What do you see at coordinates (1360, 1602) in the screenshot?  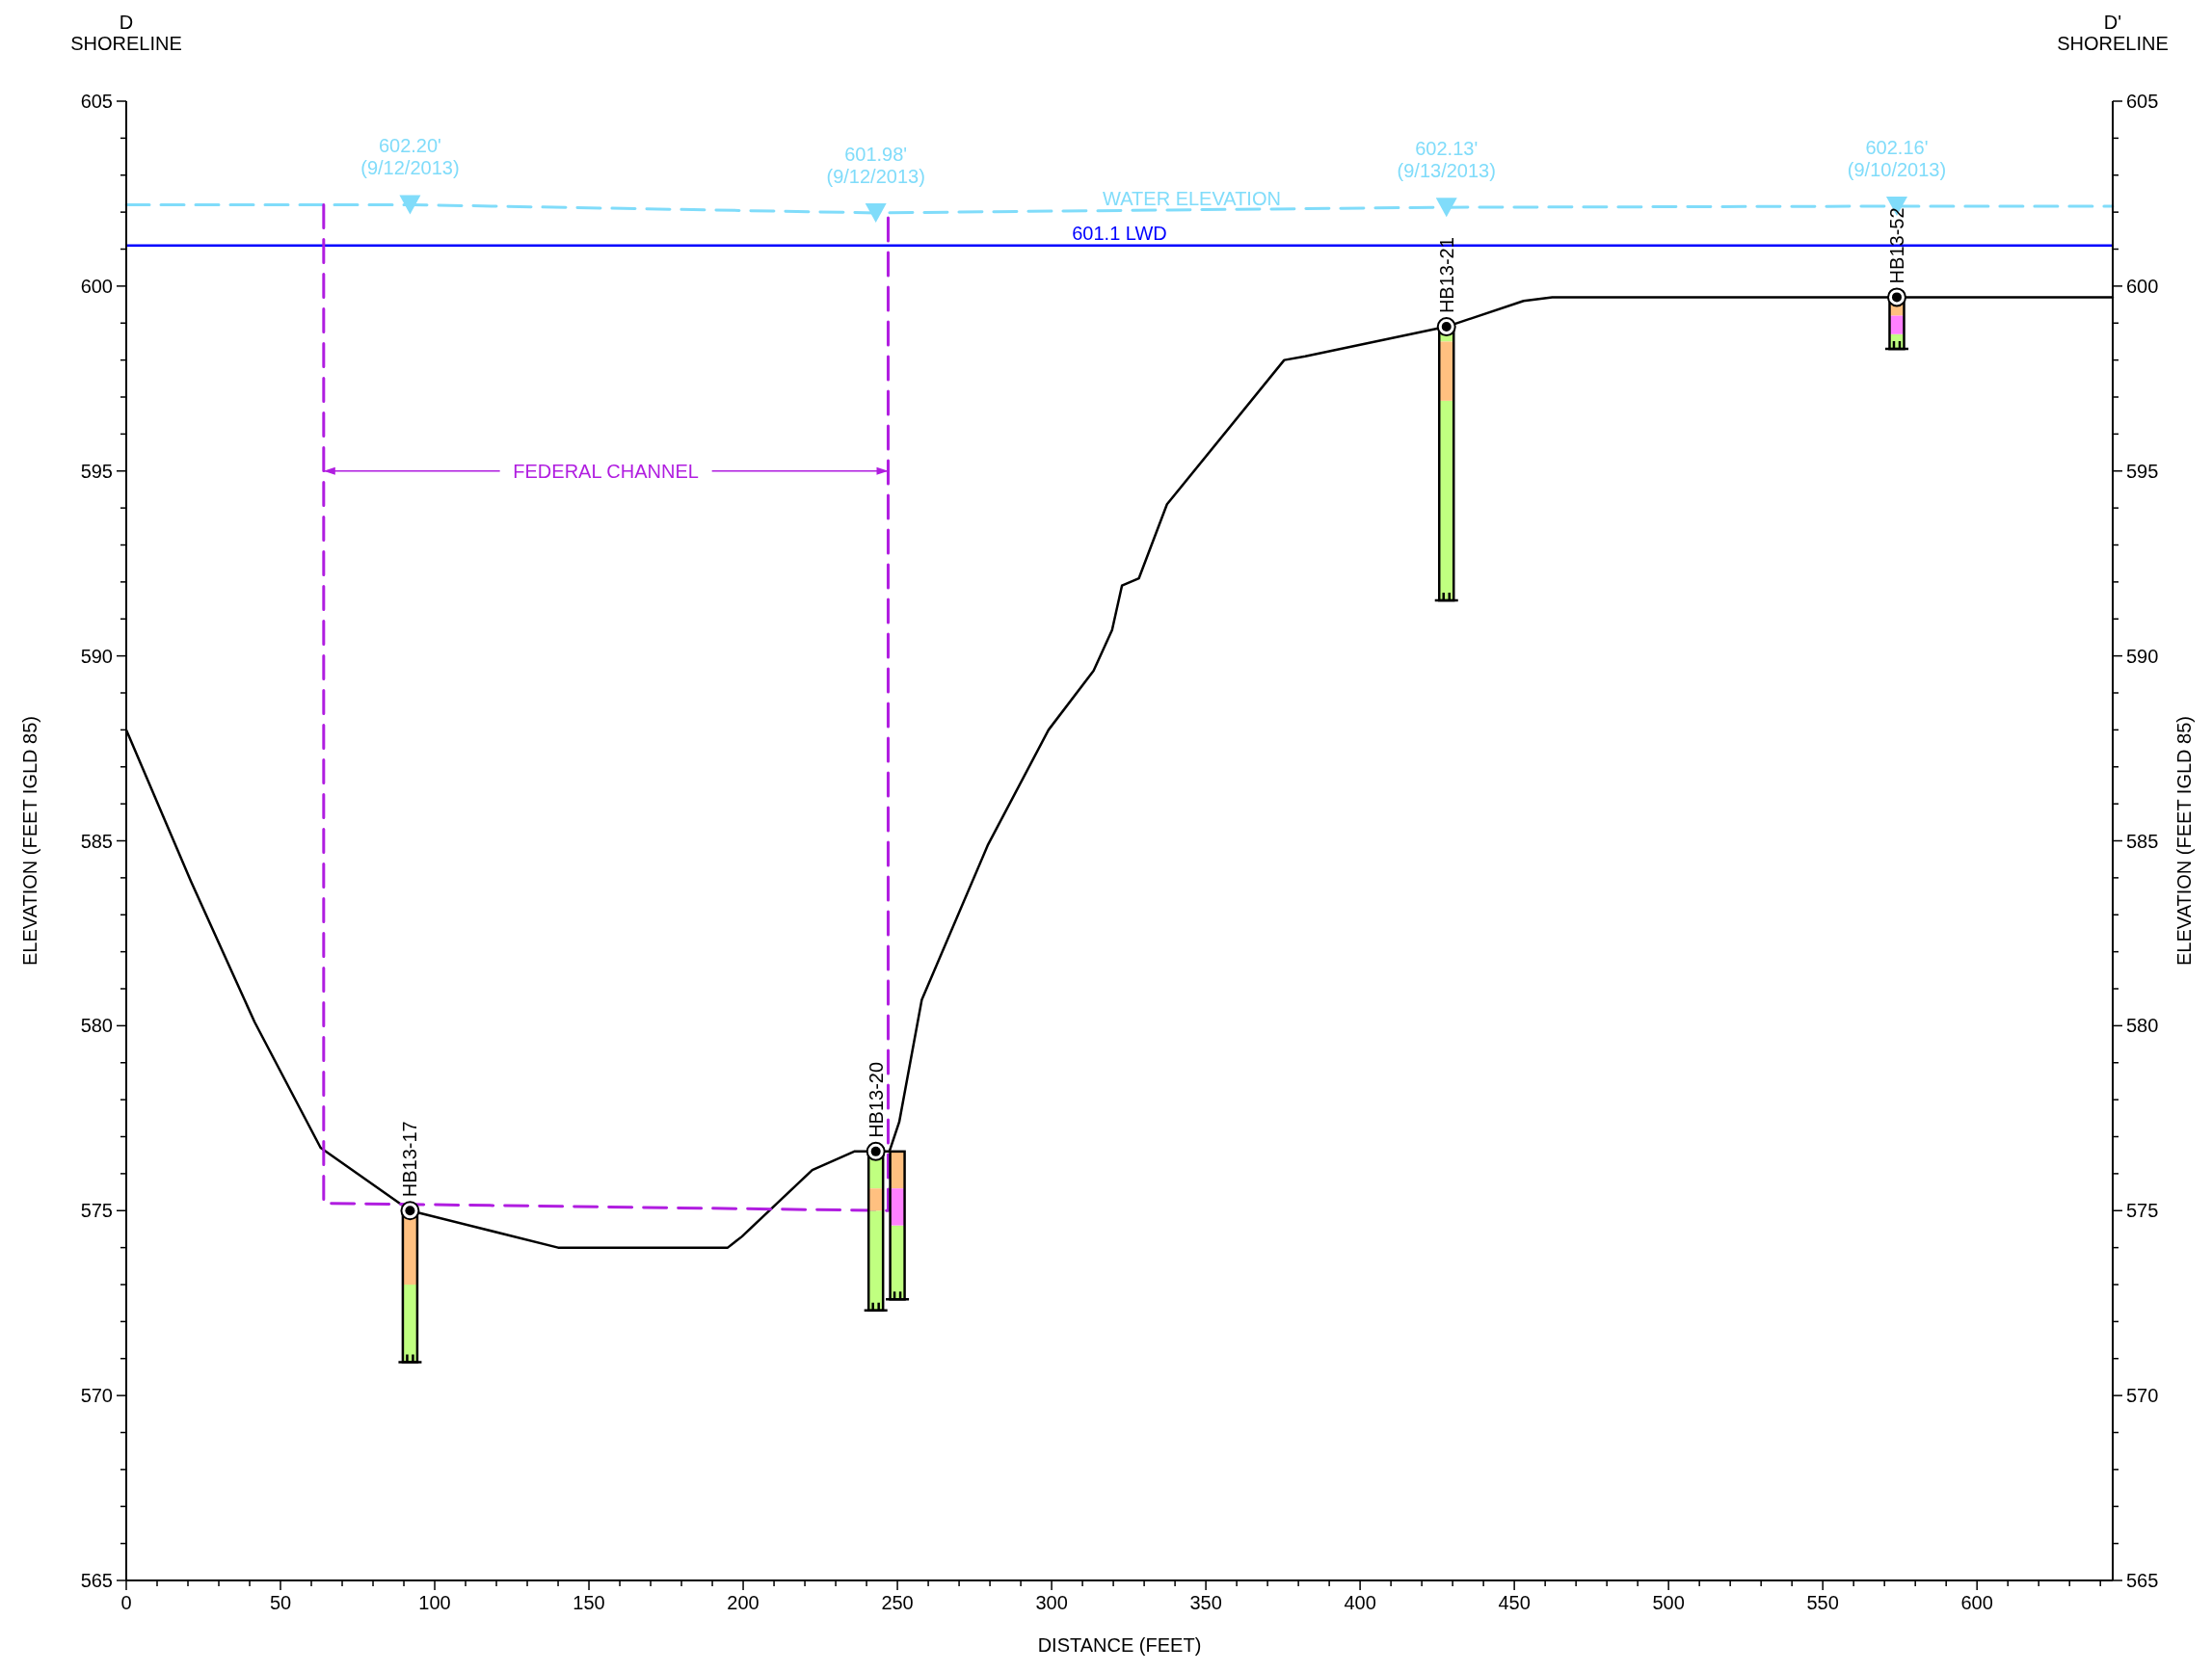 I see `x-tick-label: 400` at bounding box center [1360, 1602].